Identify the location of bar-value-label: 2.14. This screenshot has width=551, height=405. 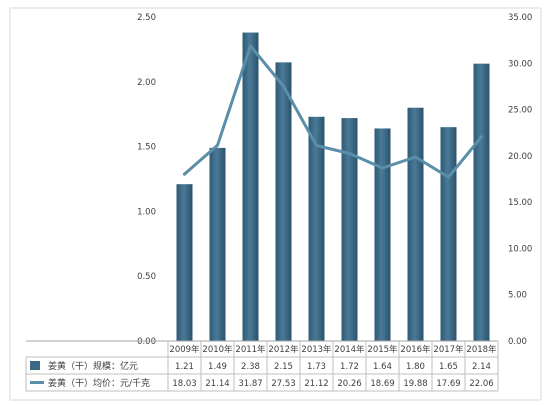
(481, 367).